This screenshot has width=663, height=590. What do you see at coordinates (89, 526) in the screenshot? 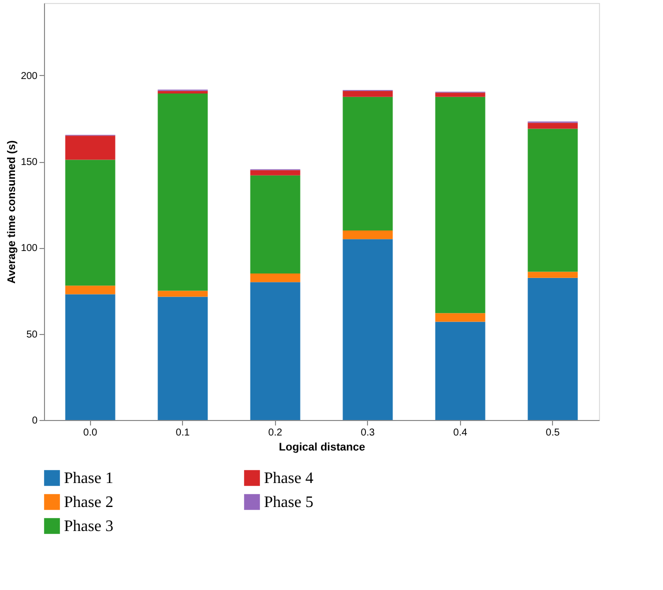
I see `legend-label: Phase 3` at bounding box center [89, 526].